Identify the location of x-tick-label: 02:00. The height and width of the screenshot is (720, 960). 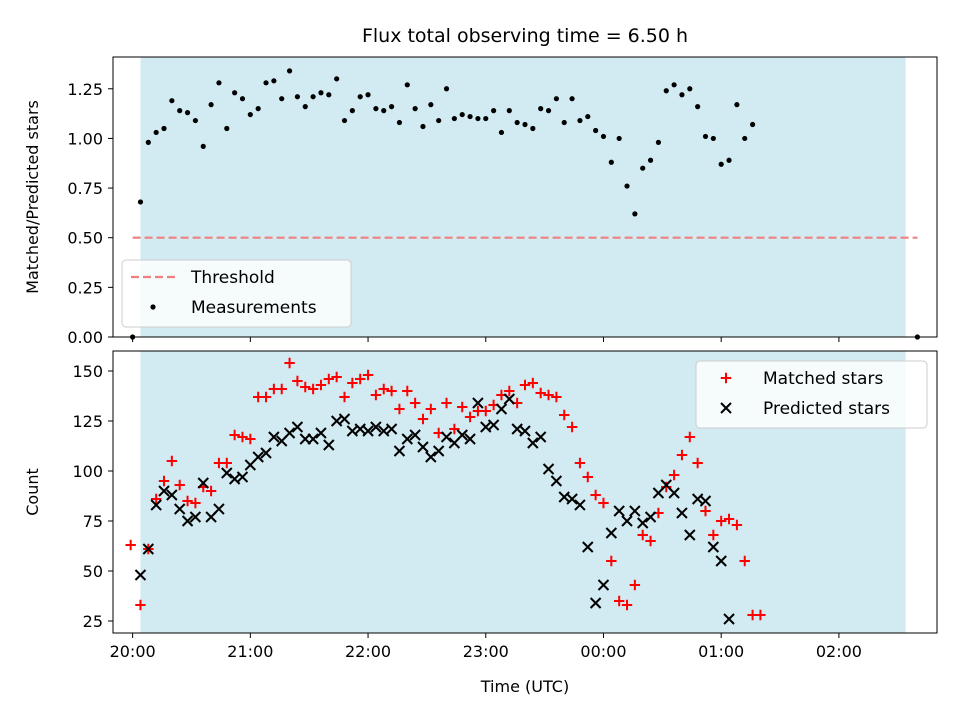
(839, 651).